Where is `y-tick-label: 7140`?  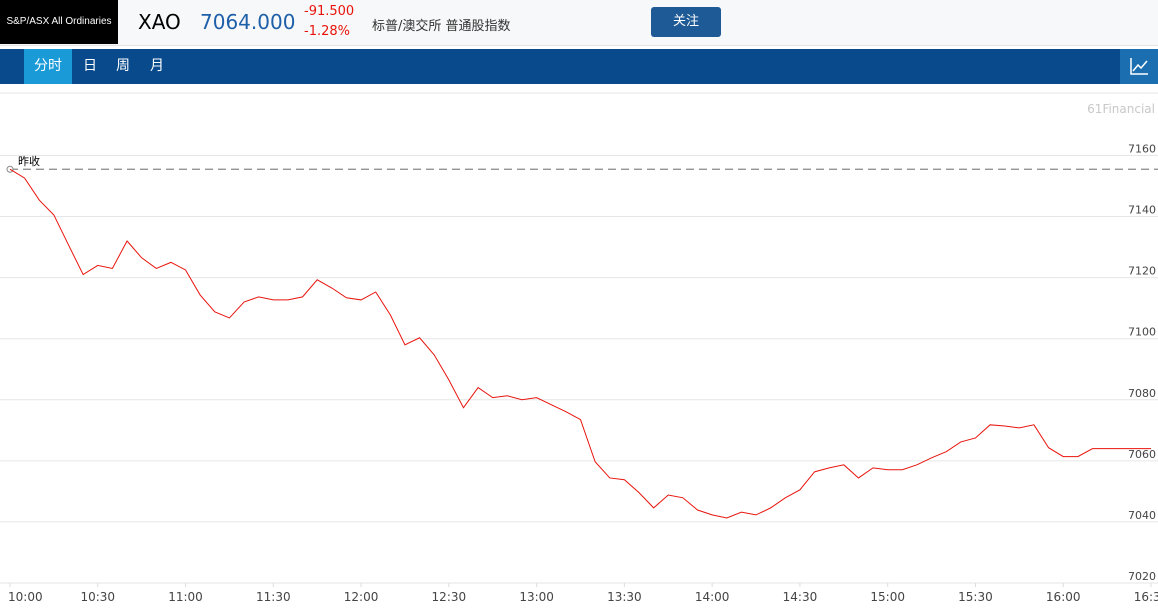
y-tick-label: 7140 is located at coordinates (1142, 210).